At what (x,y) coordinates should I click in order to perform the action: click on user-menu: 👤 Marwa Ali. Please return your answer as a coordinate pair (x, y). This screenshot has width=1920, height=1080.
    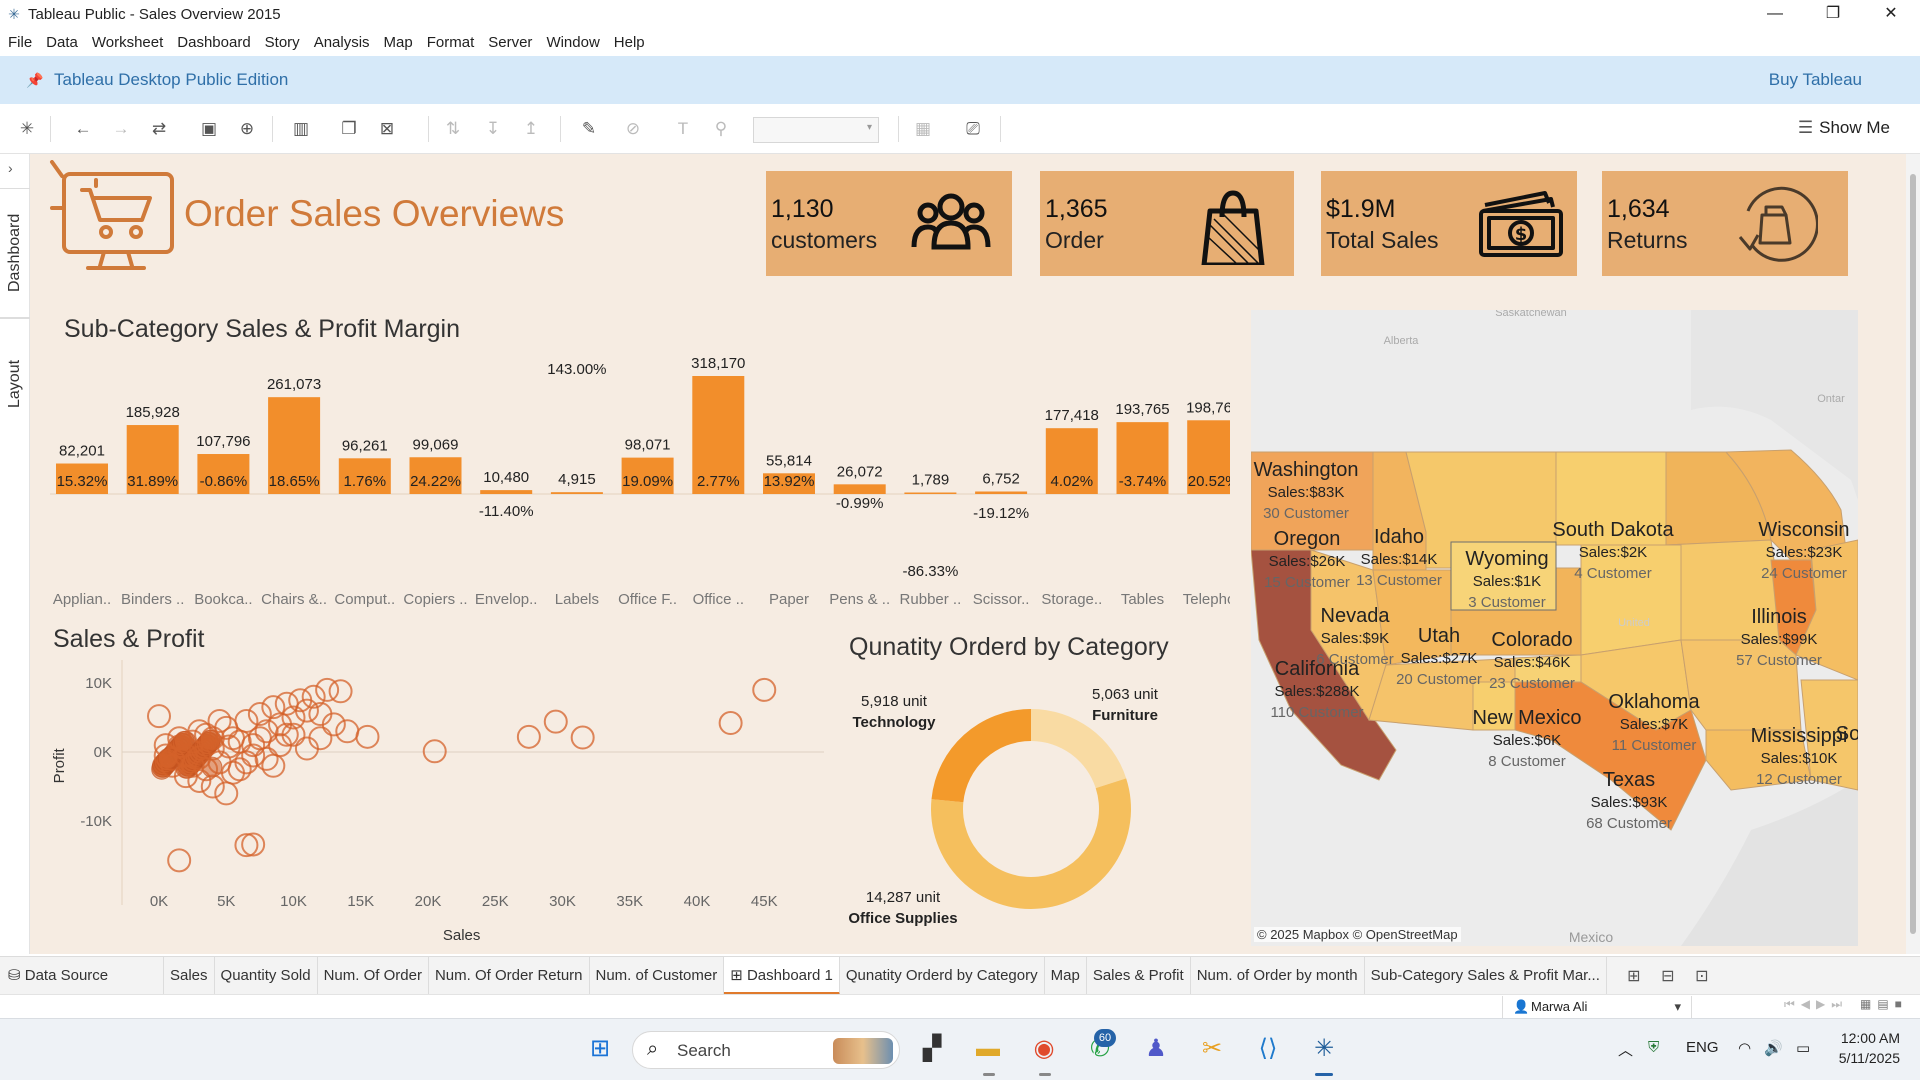
    Looking at the image, I should click on (1597, 1007).